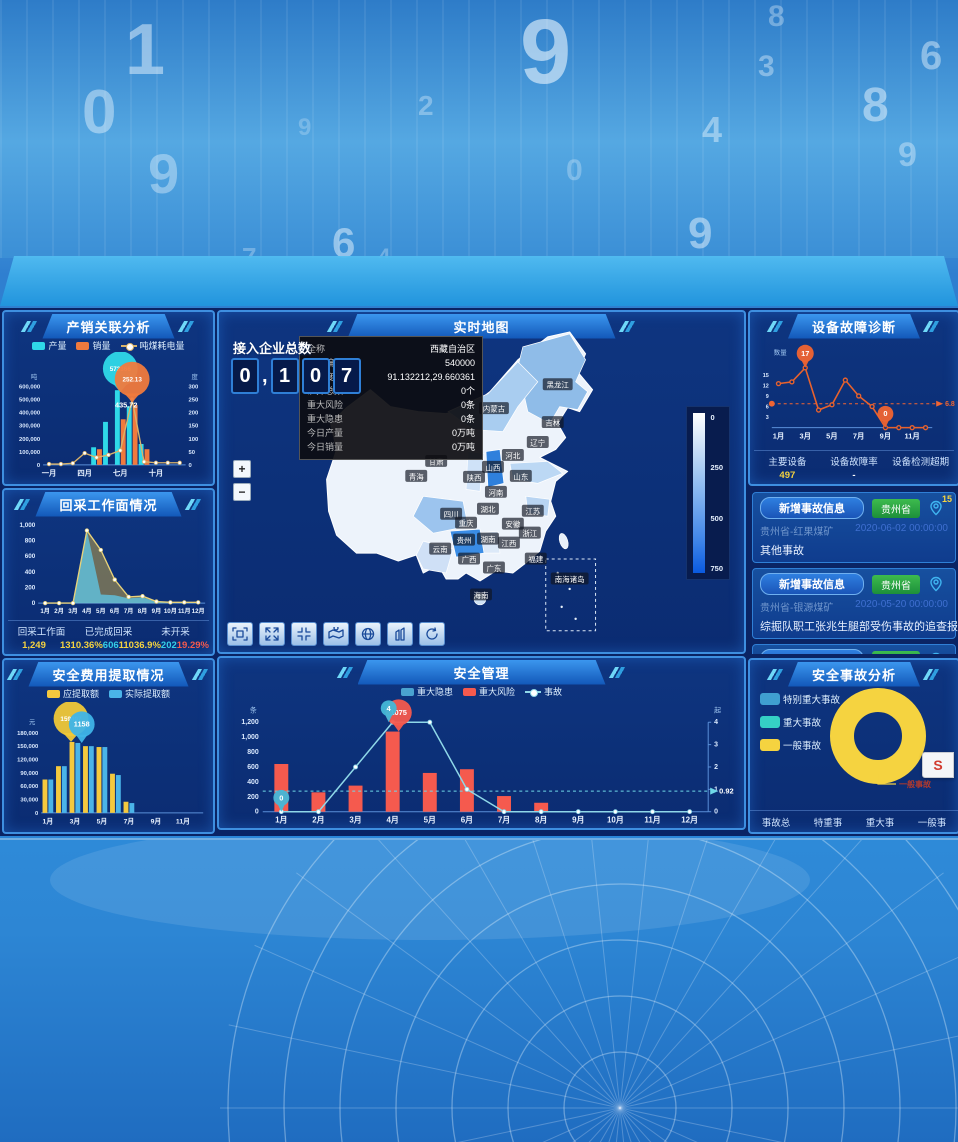  Describe the element at coordinates (535, 558) in the screenshot. I see `province-label: 福建` at that location.